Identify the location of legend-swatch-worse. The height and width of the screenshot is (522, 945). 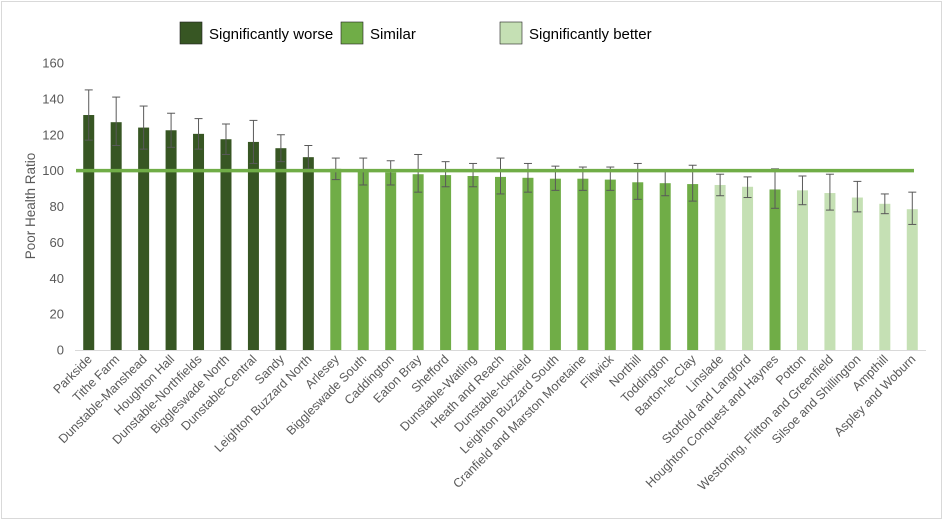
(191, 33).